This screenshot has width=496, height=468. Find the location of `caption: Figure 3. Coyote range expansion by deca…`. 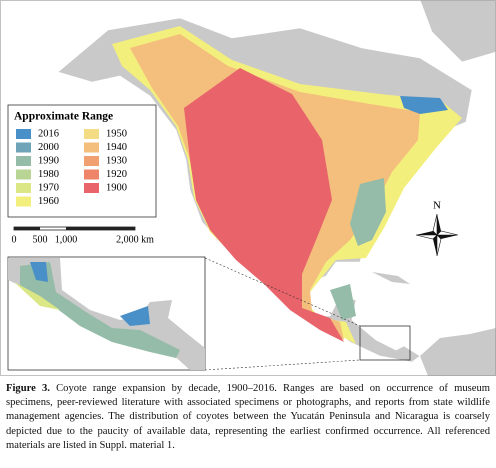

caption: Figure 3. Coyote range expansion by deca… is located at coordinates (248, 417).